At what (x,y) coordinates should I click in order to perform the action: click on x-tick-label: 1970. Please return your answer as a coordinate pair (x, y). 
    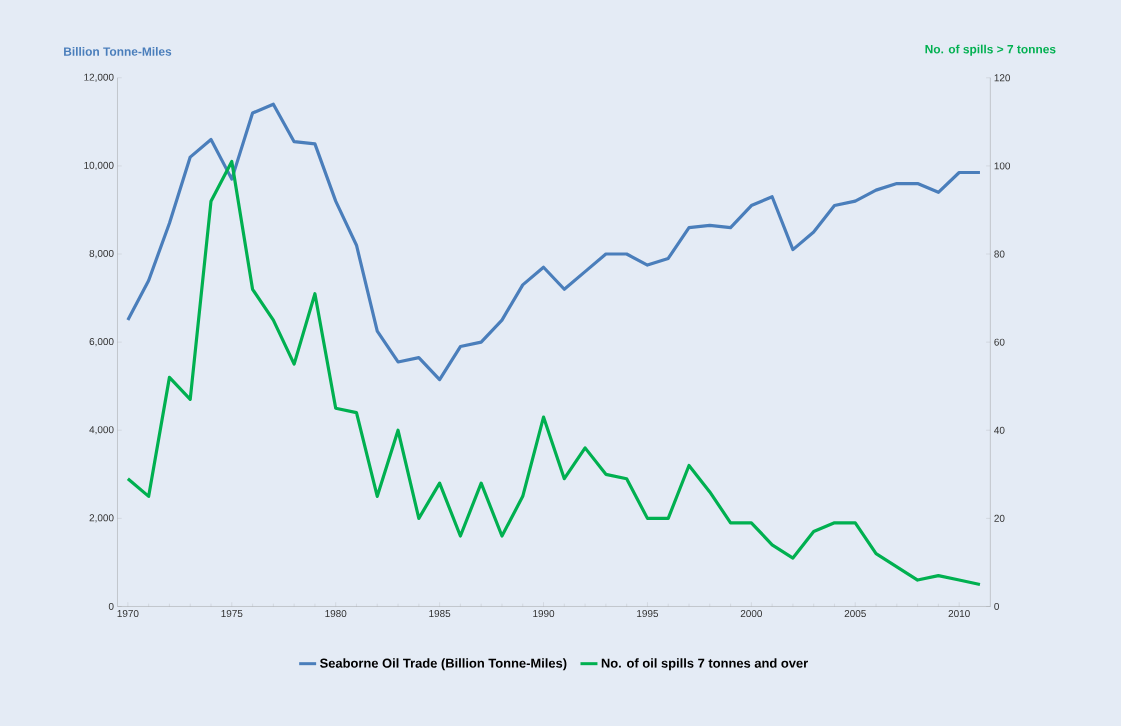
    Looking at the image, I should click on (128, 613).